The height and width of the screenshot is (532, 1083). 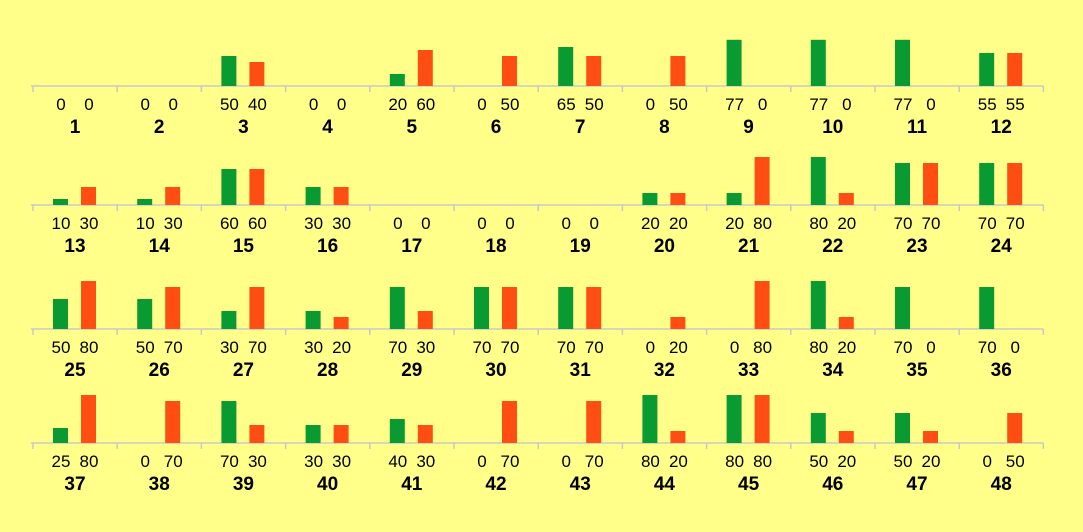 I want to click on value-label-38-series-1: 0, so click(x=144, y=461).